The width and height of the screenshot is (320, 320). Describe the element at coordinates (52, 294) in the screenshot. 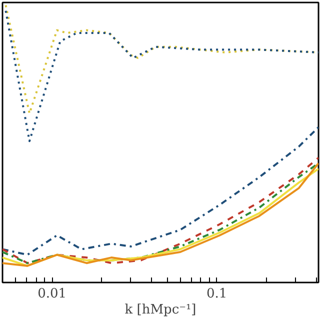

I see `x-tick-label: 0.01` at that location.